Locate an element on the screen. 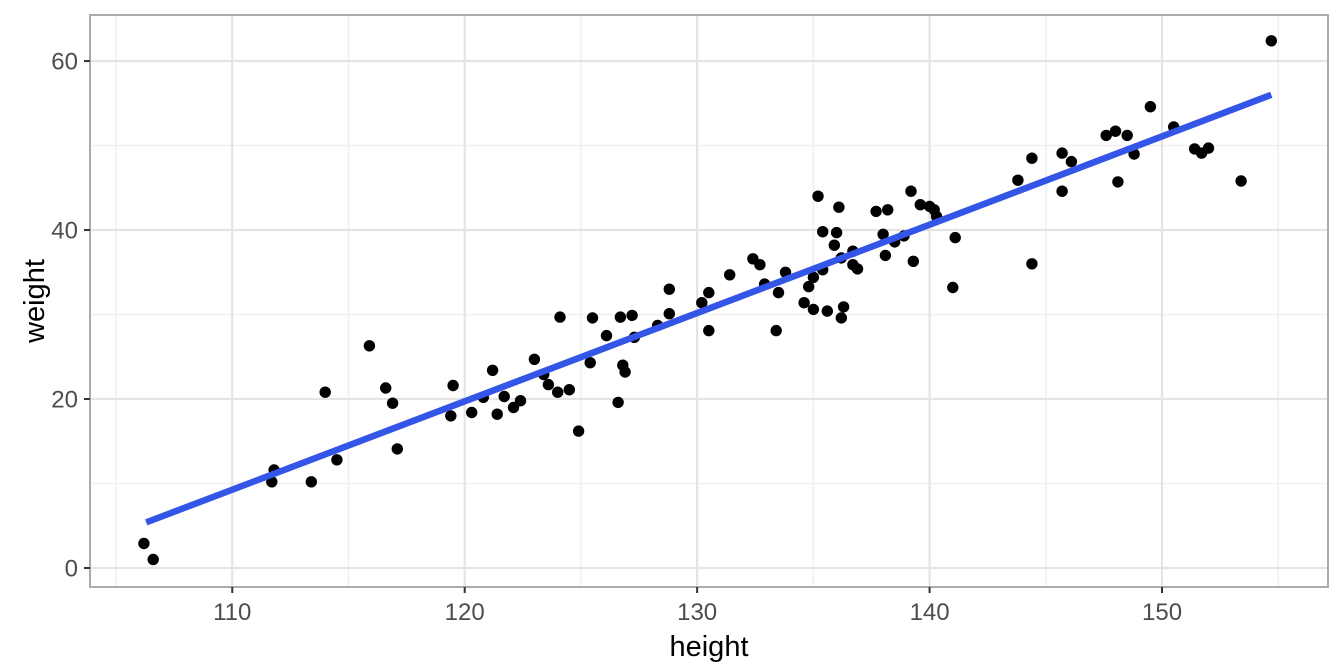 Image resolution: width=1344 pixels, height=672 pixels. y-tick-label: 20 is located at coordinates (64, 400).